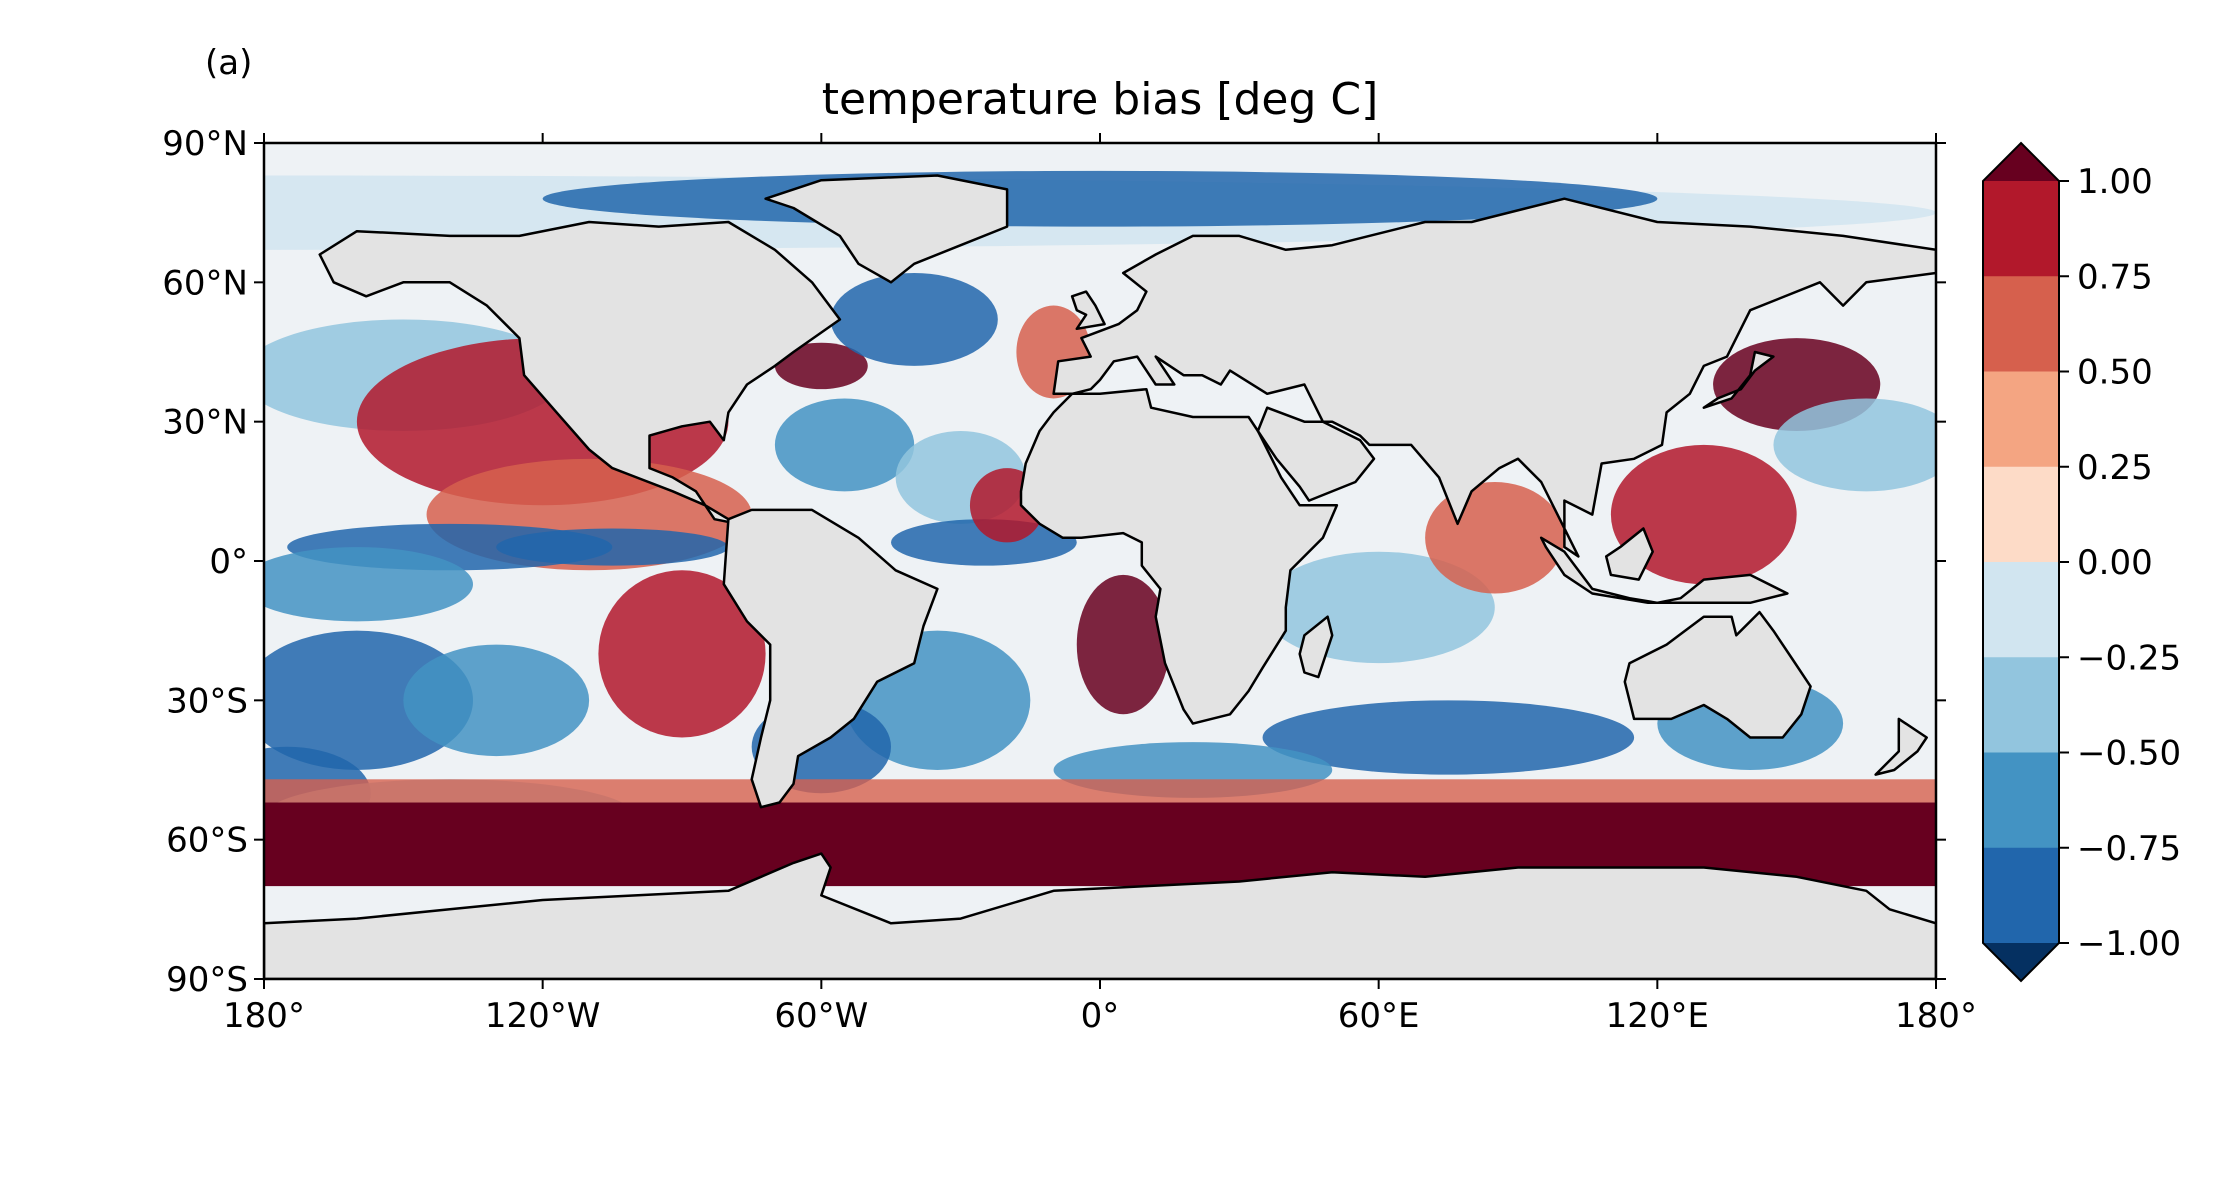  Describe the element at coordinates (2115, 277) in the screenshot. I see `colorbar-tick-label: 0.75` at that location.